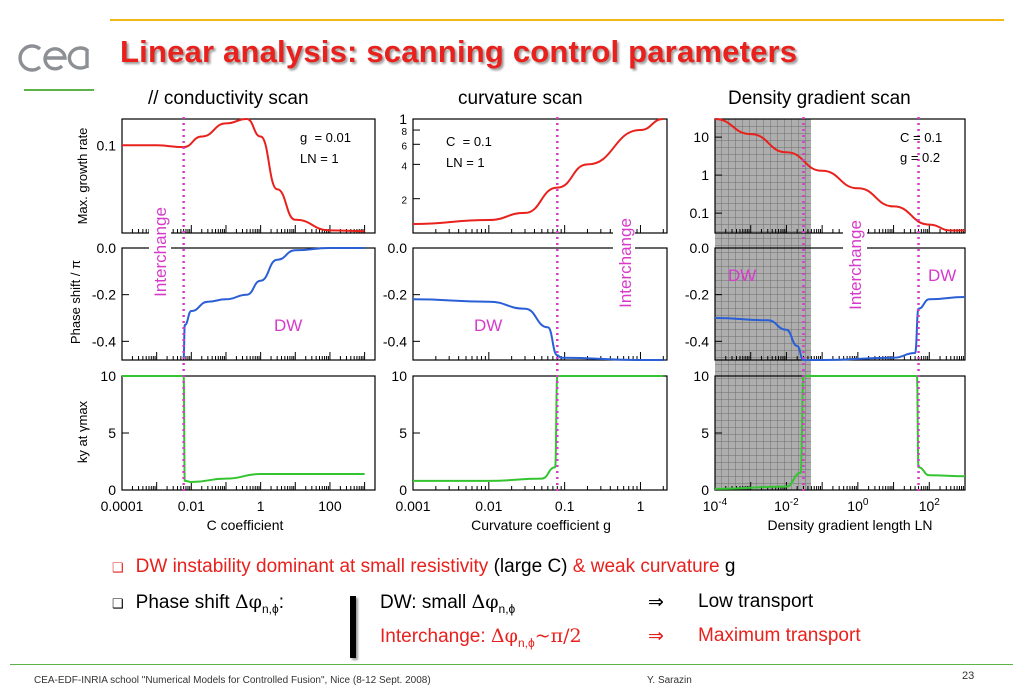  What do you see at coordinates (921, 137) in the screenshot?
I see `param-dens-1: C = 0.1` at bounding box center [921, 137].